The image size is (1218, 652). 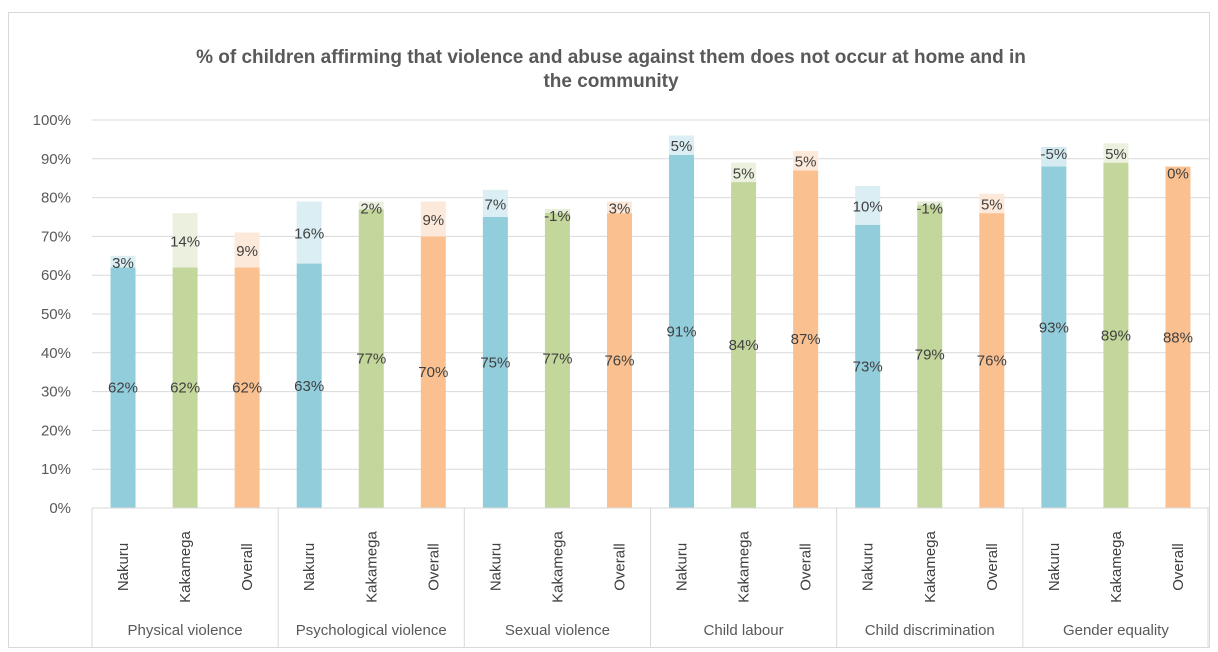 I want to click on group-label: Physical violence, so click(x=185, y=630).